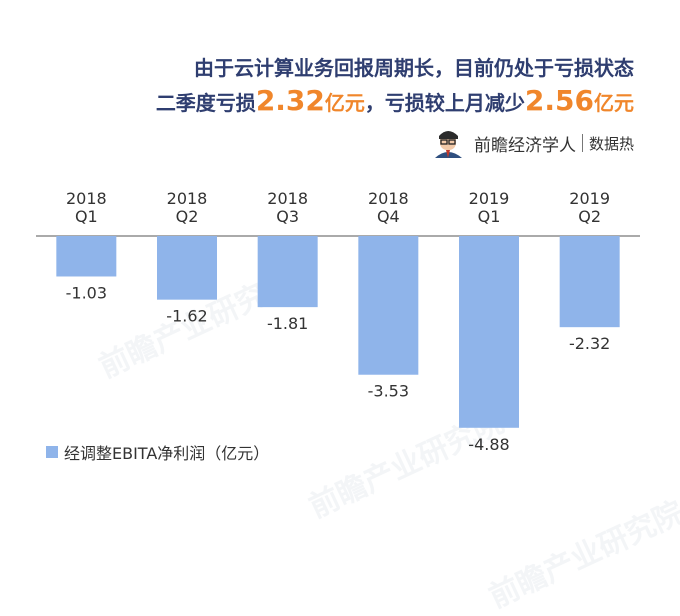 The width and height of the screenshot is (680, 616). I want to click on data-label: -1.81, so click(287, 323).